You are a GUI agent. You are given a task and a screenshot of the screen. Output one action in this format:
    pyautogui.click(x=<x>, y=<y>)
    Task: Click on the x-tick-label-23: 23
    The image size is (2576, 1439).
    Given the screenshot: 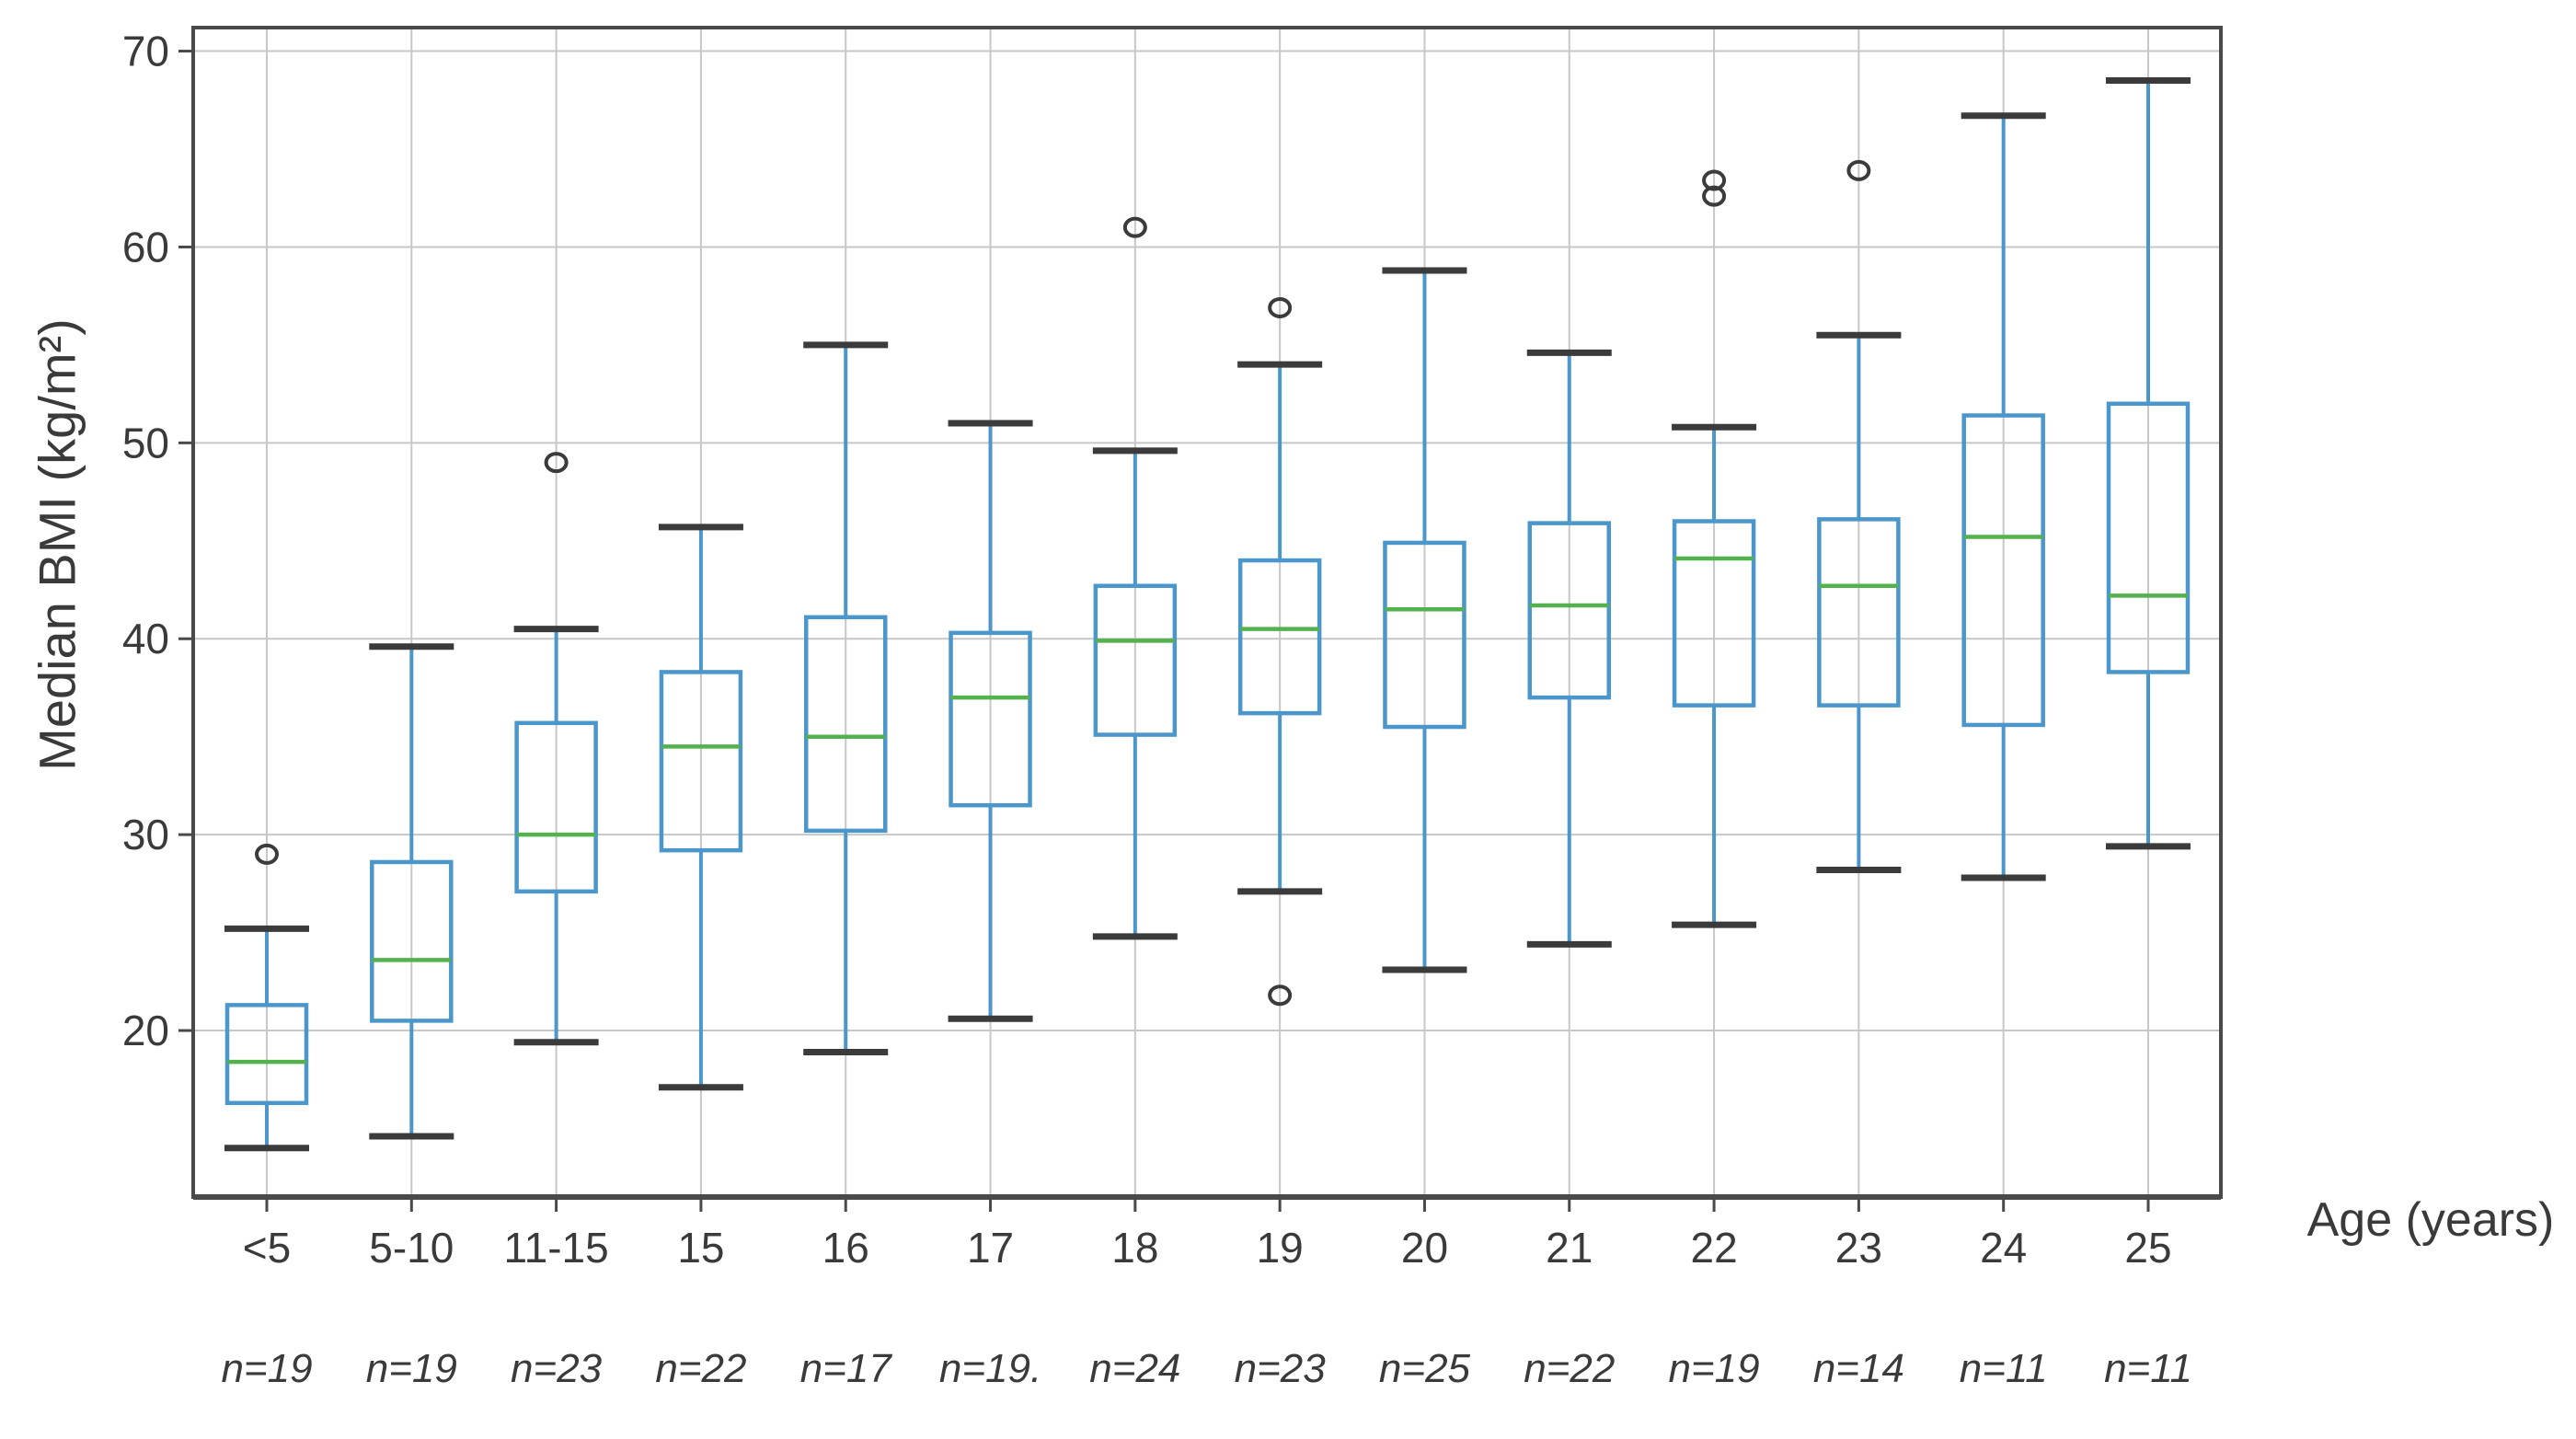 What is the action you would take?
    pyautogui.click(x=1858, y=1248)
    